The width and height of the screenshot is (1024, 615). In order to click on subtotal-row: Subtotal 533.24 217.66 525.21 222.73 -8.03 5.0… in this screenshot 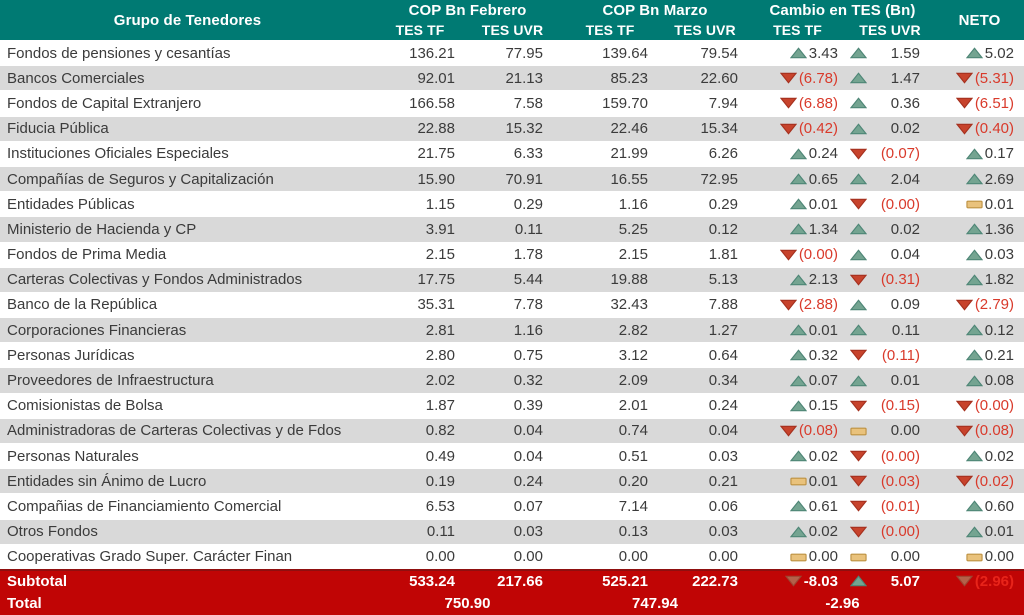, I will do `click(512, 580)`.